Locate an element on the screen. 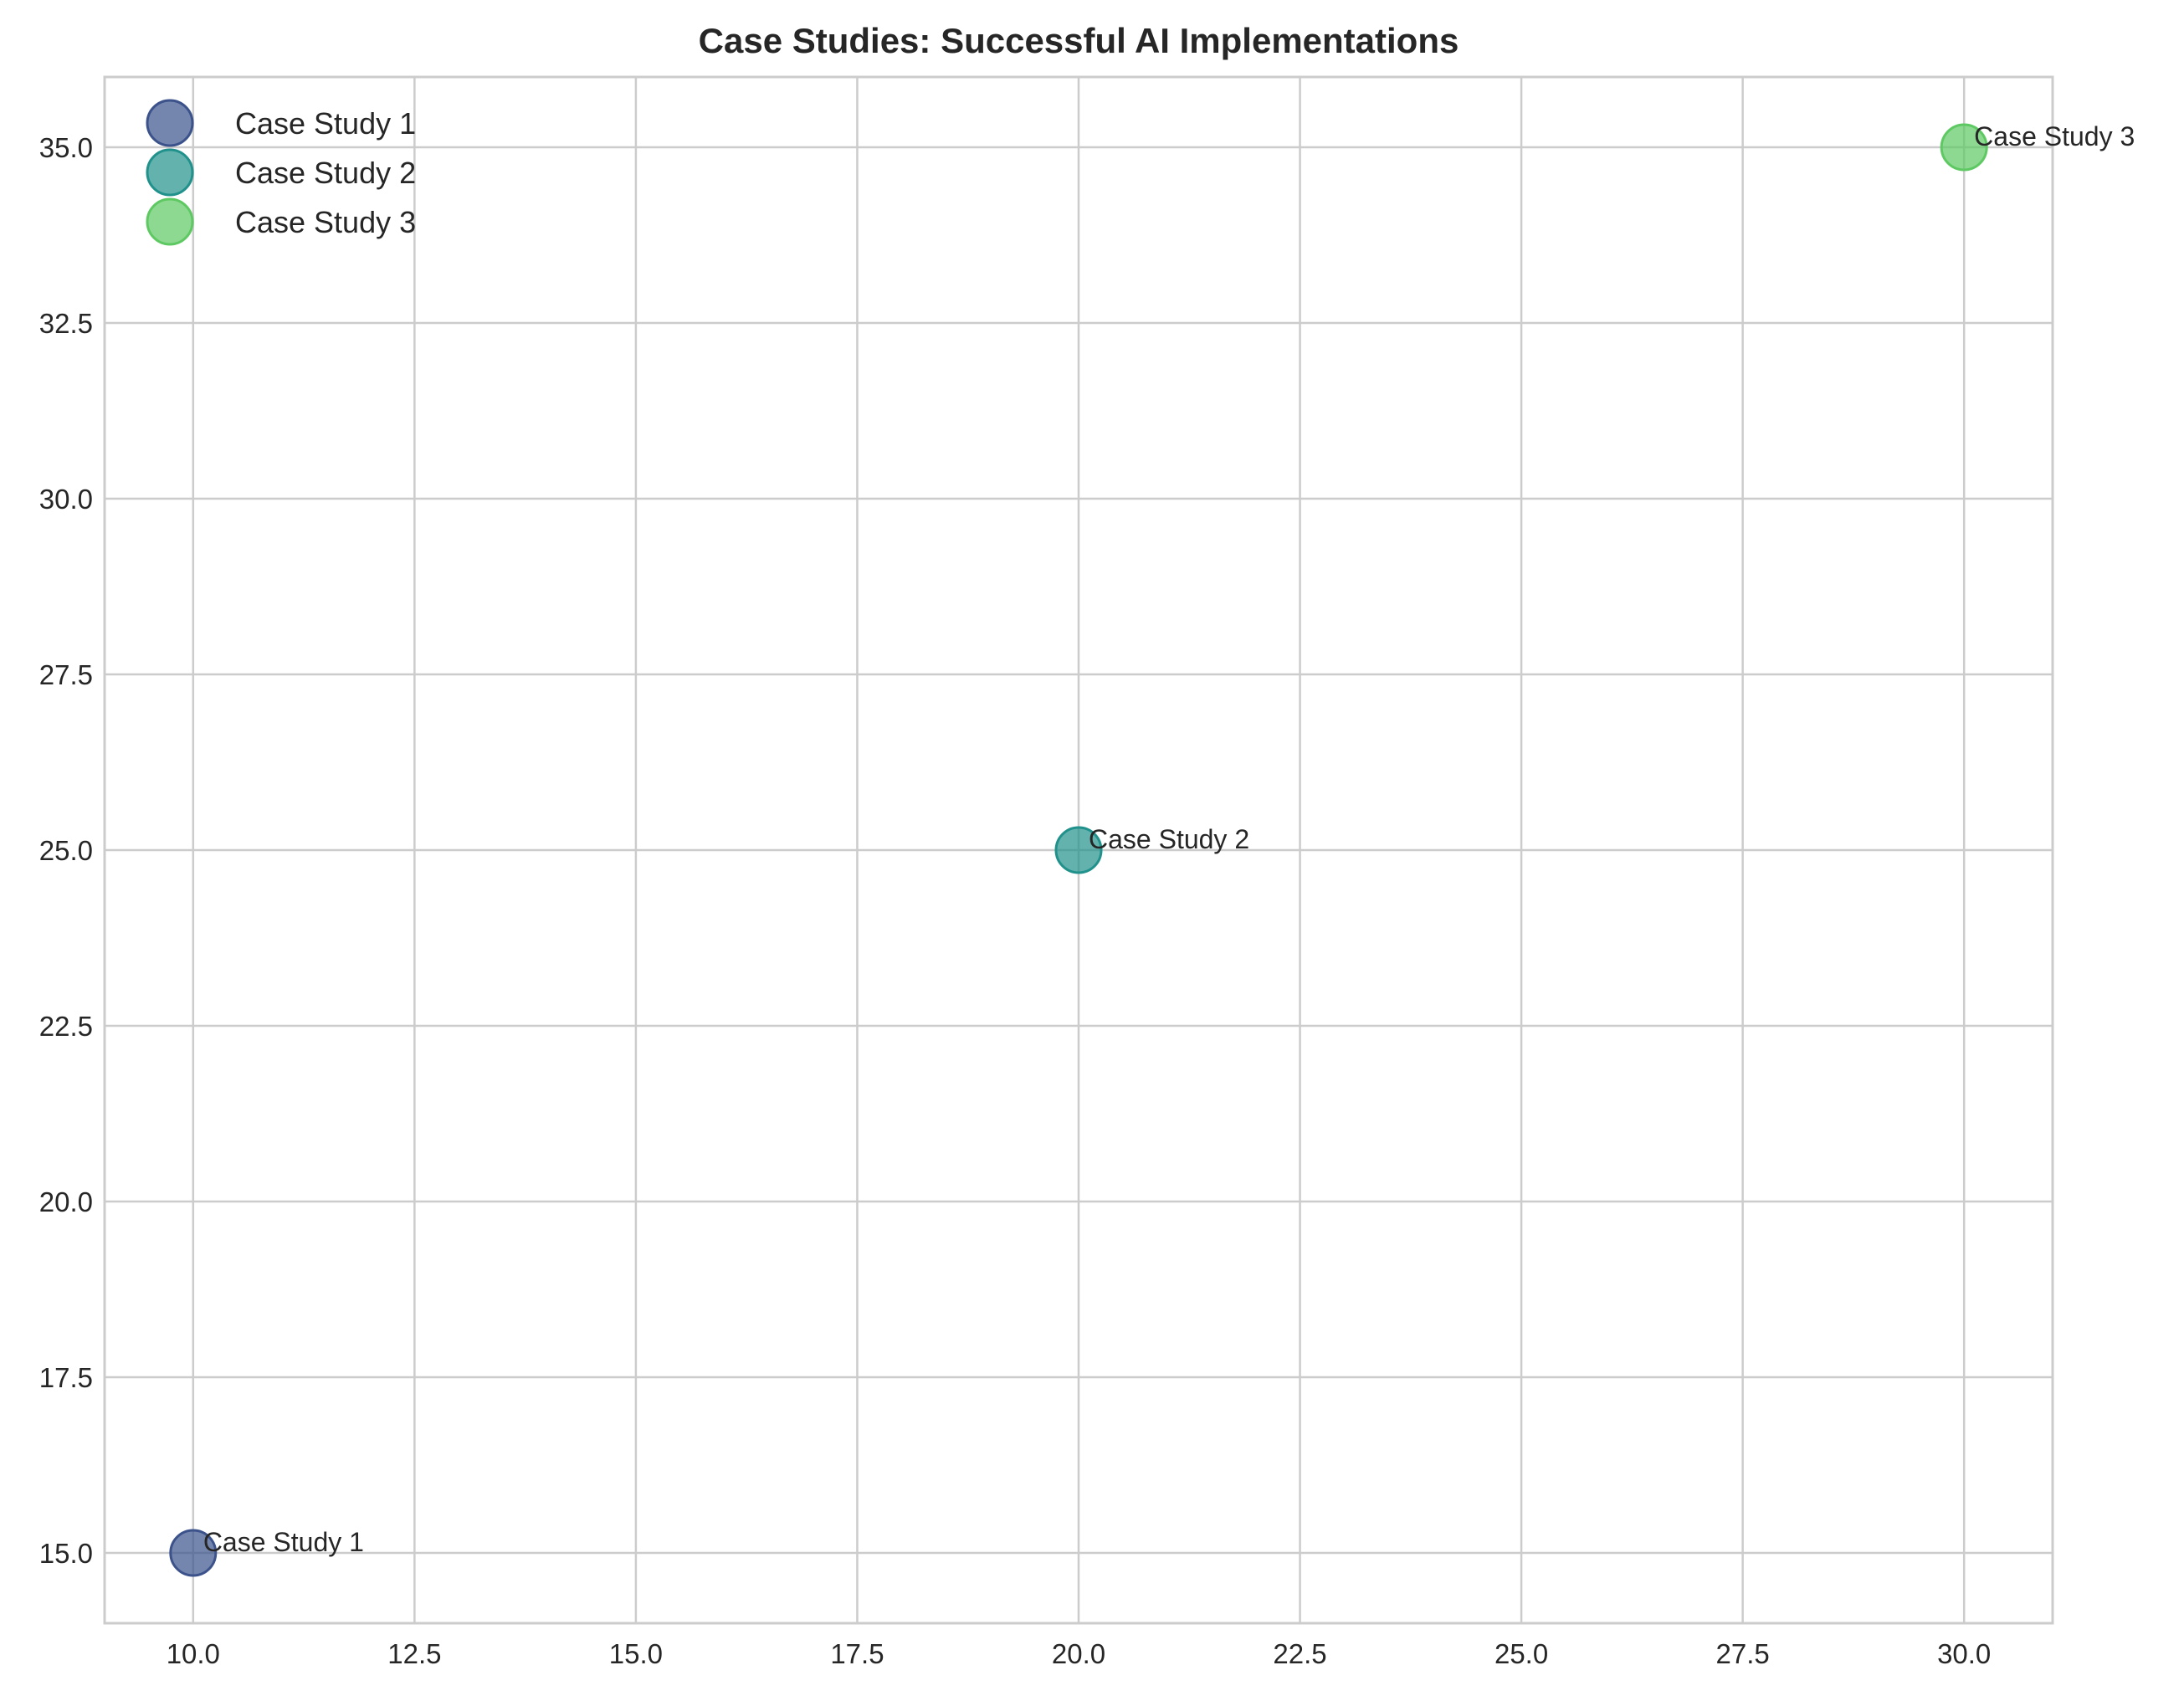 The height and width of the screenshot is (1696, 2184). y-tick-label: 22.5 is located at coordinates (66, 1026).